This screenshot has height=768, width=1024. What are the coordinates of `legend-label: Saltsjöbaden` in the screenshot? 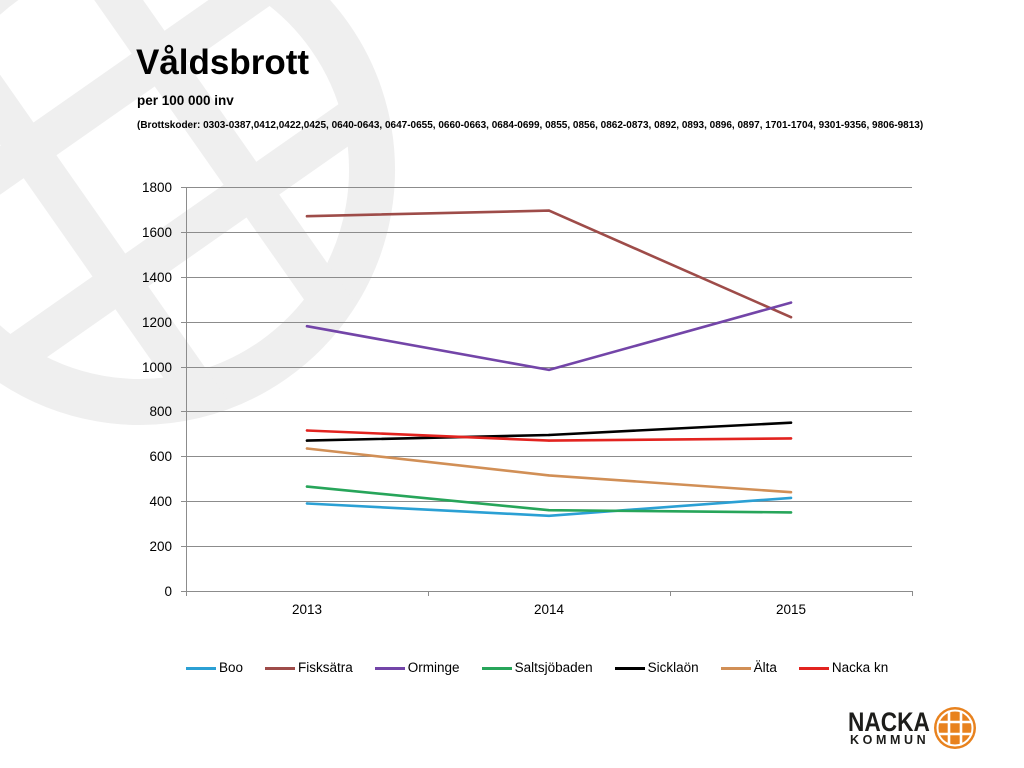 It's located at (553, 667).